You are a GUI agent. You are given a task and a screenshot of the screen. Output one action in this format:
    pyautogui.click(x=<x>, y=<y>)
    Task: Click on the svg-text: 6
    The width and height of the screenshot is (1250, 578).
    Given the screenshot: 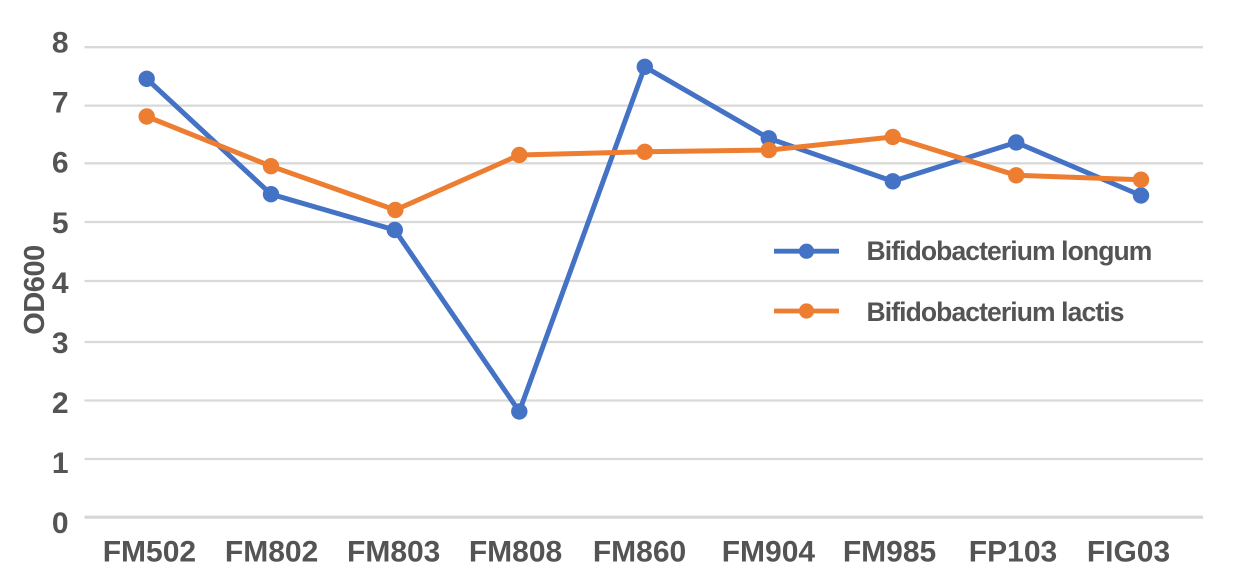 What is the action you would take?
    pyautogui.click(x=60, y=163)
    